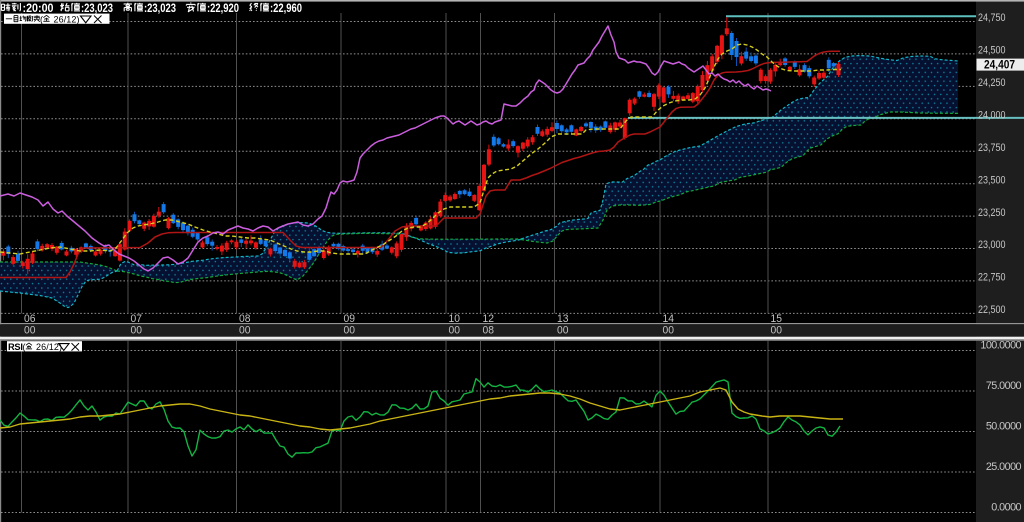  I want to click on svg-text: 07, so click(137, 319).